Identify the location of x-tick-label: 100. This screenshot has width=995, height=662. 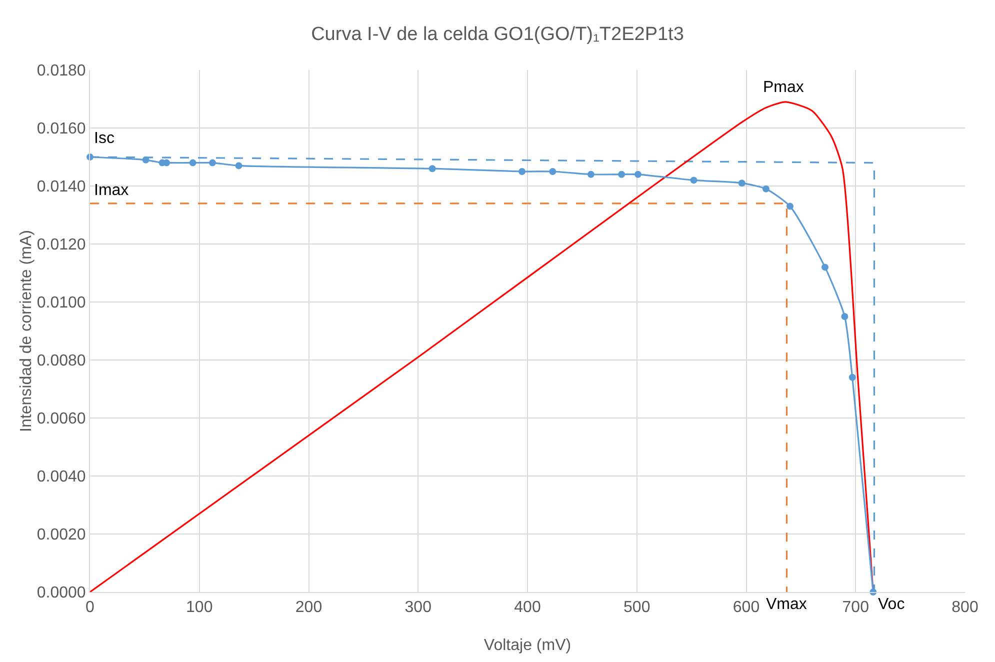
(199, 607).